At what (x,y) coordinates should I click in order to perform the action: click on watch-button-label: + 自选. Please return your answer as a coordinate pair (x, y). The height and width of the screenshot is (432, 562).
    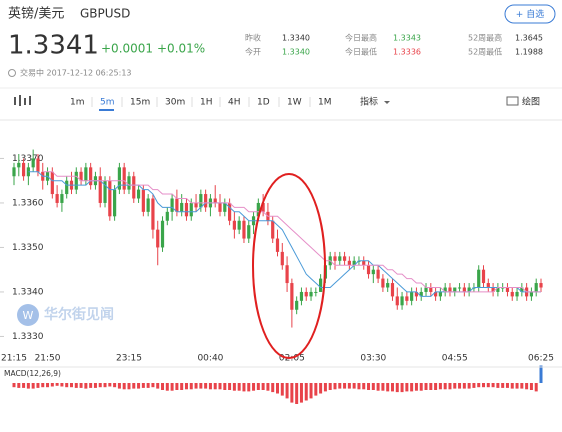
    Looking at the image, I should click on (530, 14).